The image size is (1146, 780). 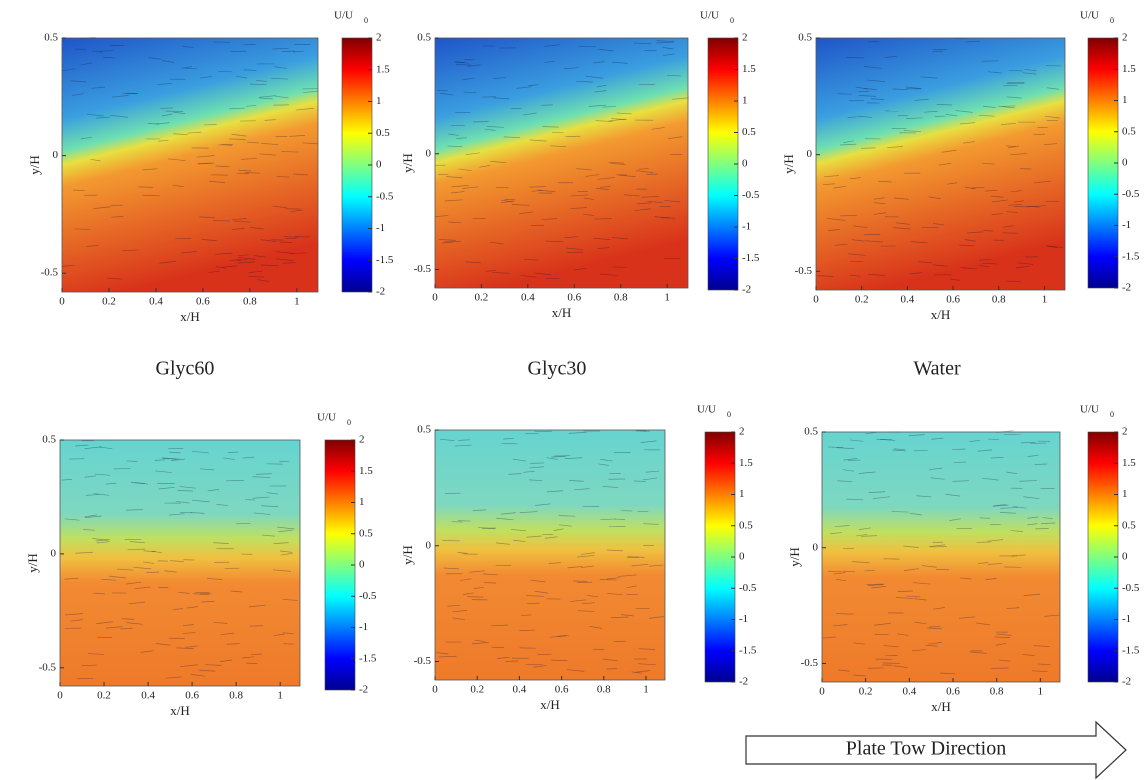 What do you see at coordinates (936, 750) in the screenshot?
I see `tow-arrow: Plate Tow Direction` at bounding box center [936, 750].